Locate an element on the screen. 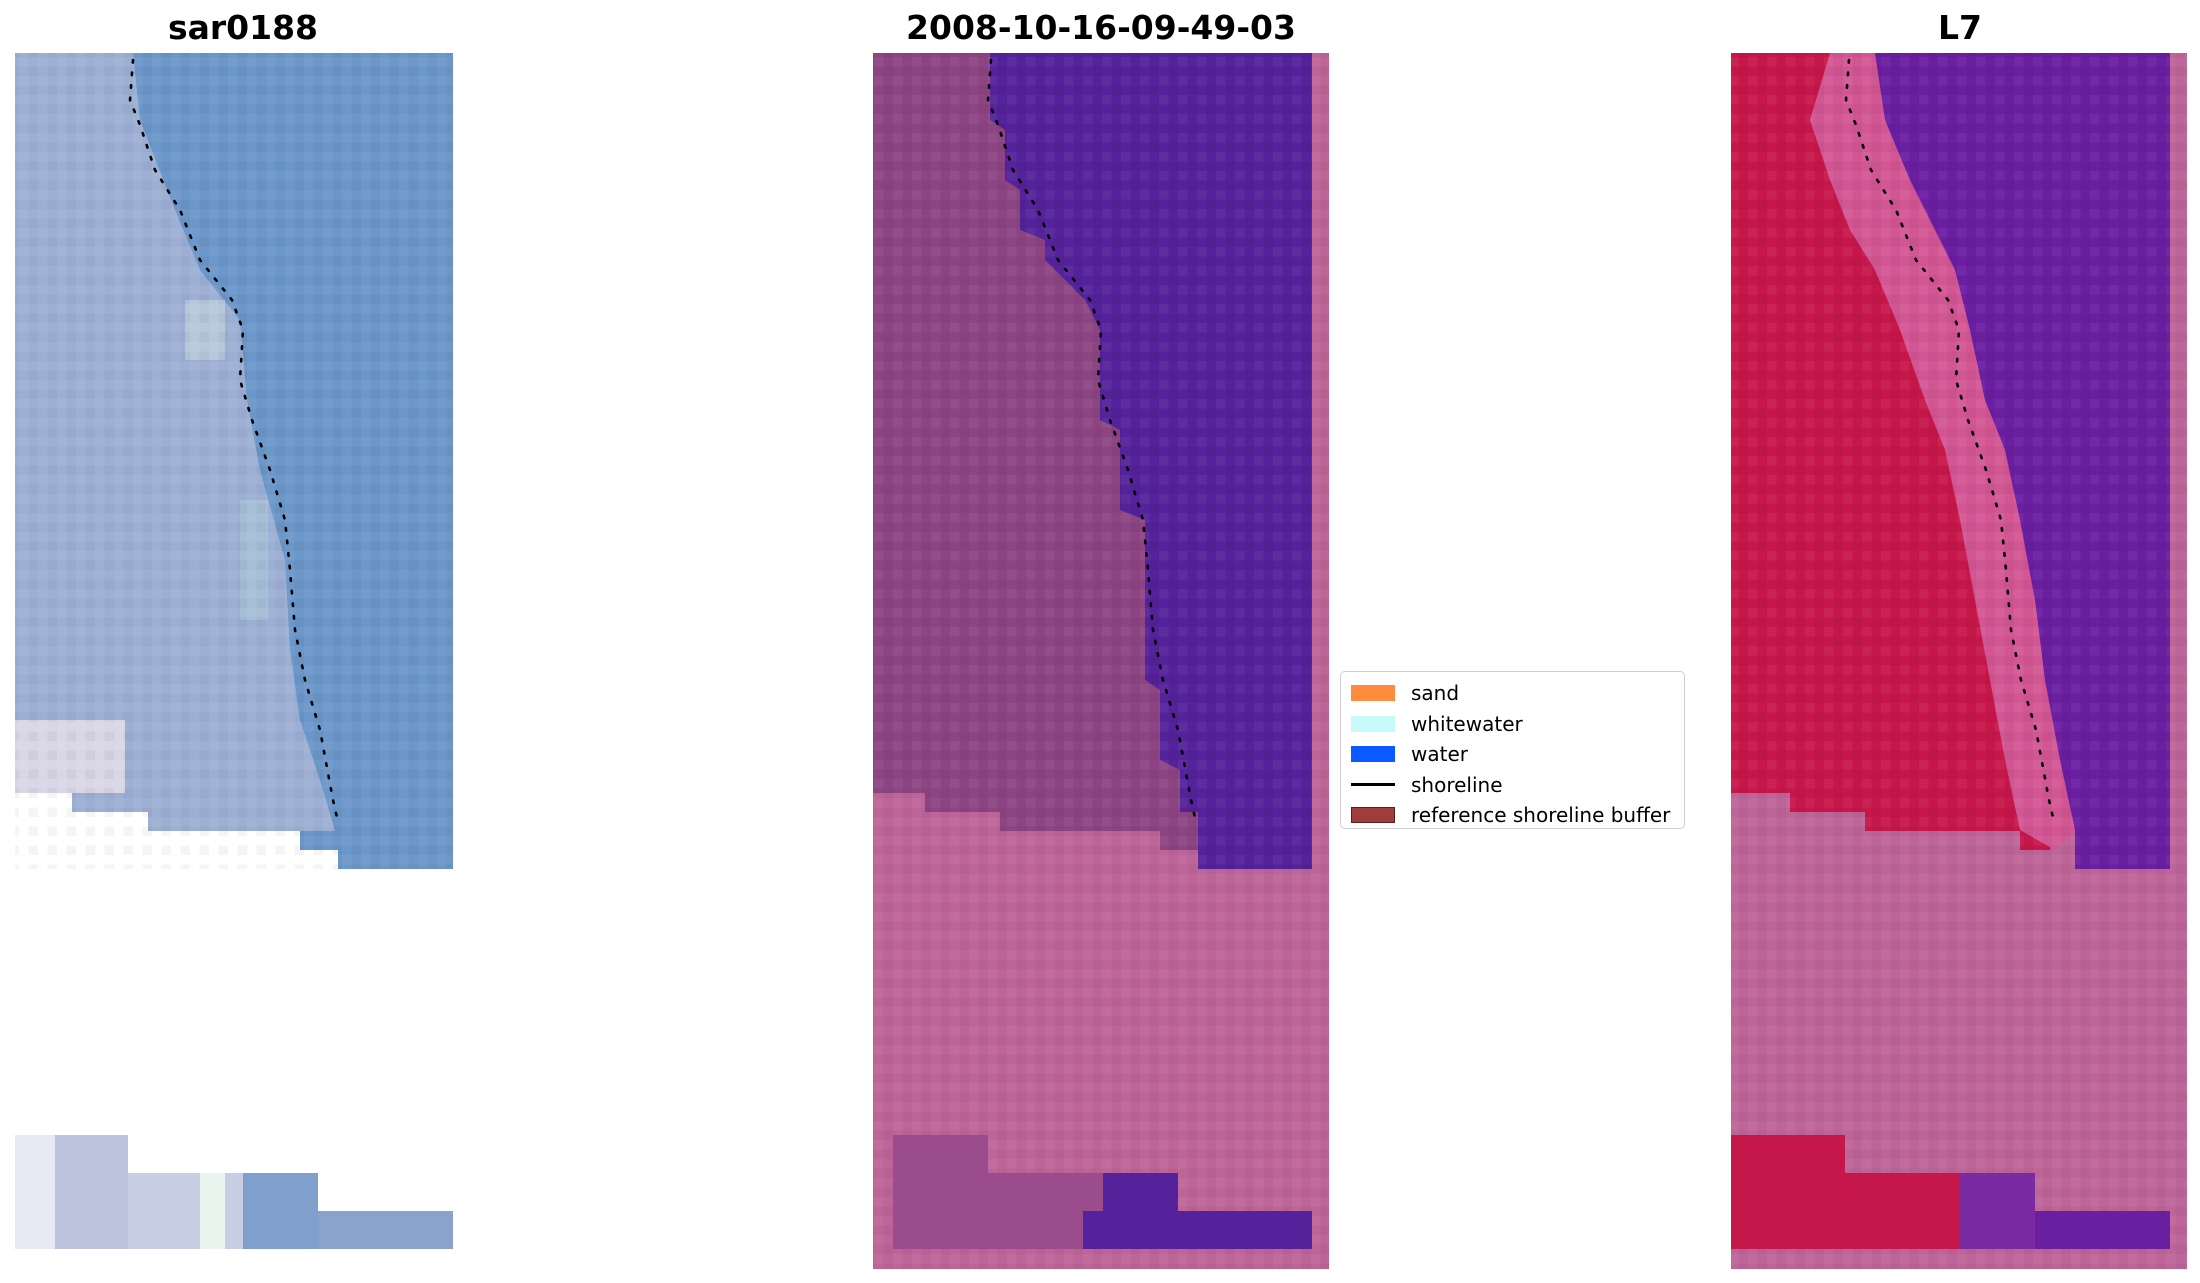 The image size is (2200, 1283). legend-item-reference-buffer: reference shoreline buffer is located at coordinates (1512, 815).